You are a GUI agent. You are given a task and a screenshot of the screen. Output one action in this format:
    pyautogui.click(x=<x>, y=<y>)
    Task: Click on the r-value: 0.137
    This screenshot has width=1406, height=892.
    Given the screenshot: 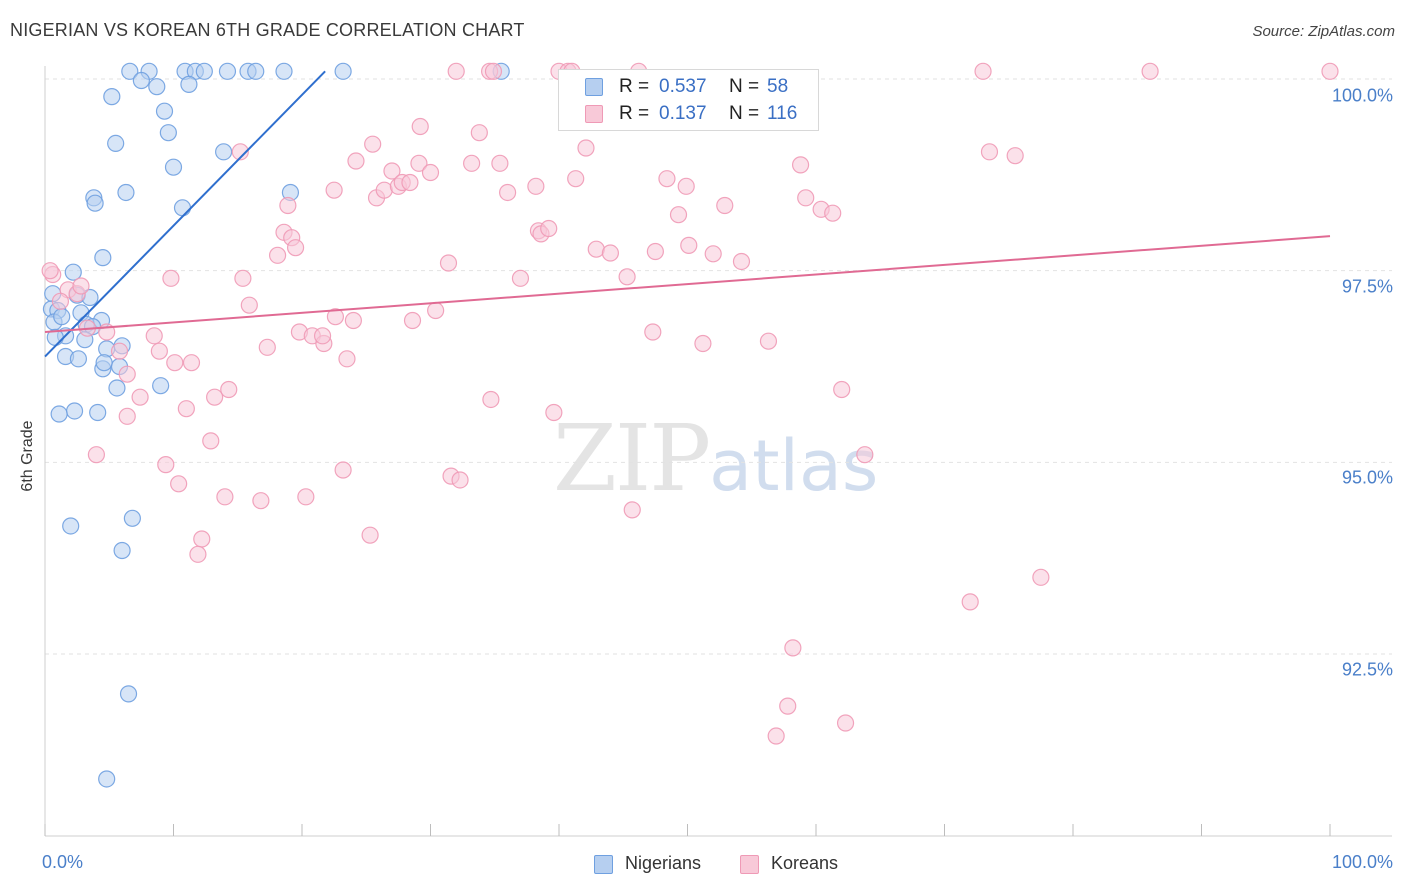 What is the action you would take?
    pyautogui.click(x=683, y=113)
    